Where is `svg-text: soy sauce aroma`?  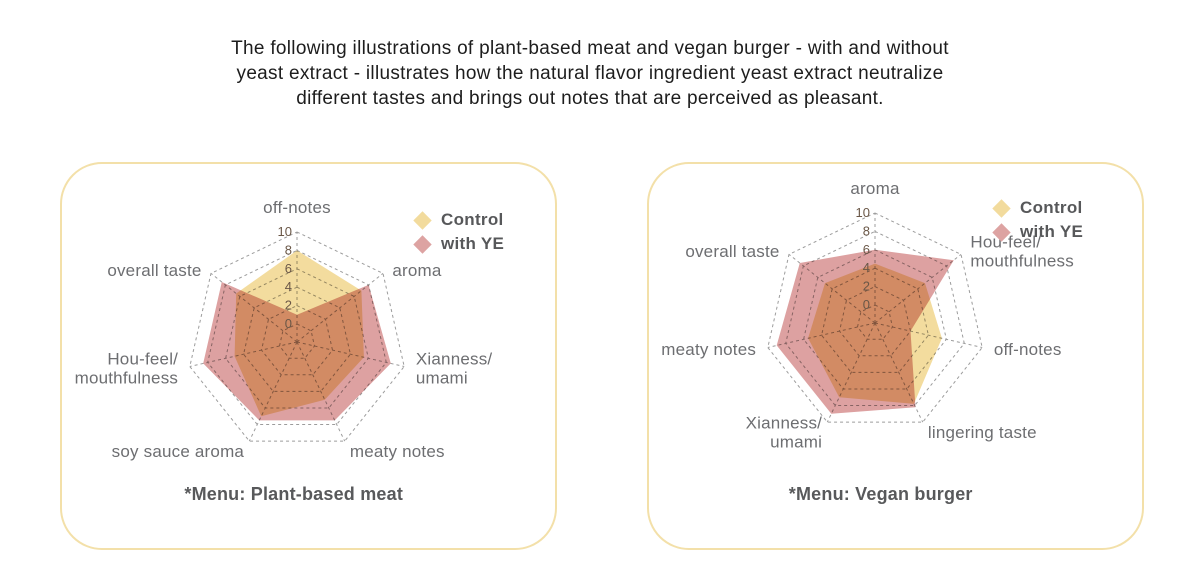
svg-text: soy sauce aroma is located at coordinates (178, 451).